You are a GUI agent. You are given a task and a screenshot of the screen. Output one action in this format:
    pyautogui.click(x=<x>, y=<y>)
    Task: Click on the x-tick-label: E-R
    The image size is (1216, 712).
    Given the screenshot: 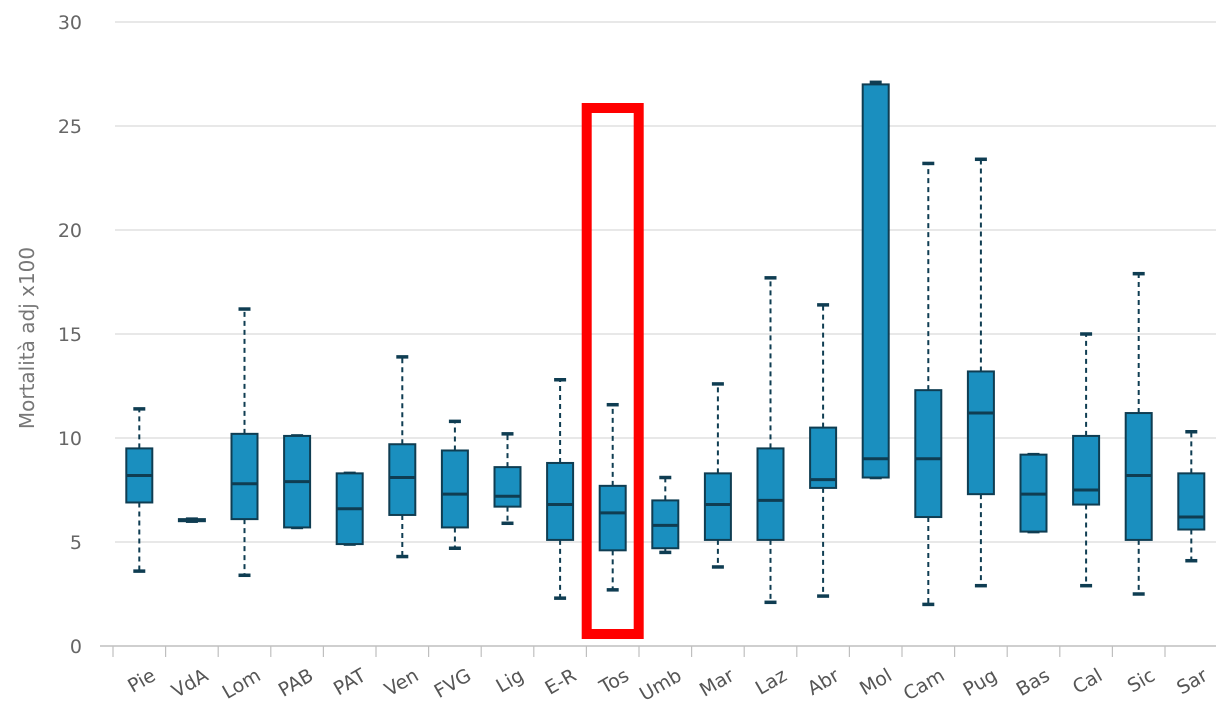 What is the action you would take?
    pyautogui.click(x=560, y=681)
    